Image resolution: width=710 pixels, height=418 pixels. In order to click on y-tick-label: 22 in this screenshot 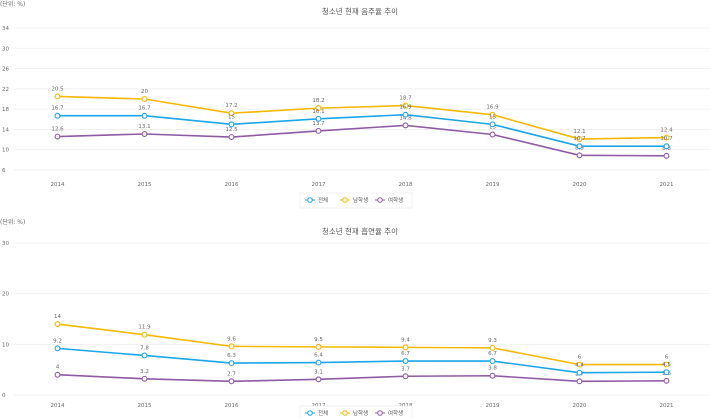, I will do `click(5, 90)`.